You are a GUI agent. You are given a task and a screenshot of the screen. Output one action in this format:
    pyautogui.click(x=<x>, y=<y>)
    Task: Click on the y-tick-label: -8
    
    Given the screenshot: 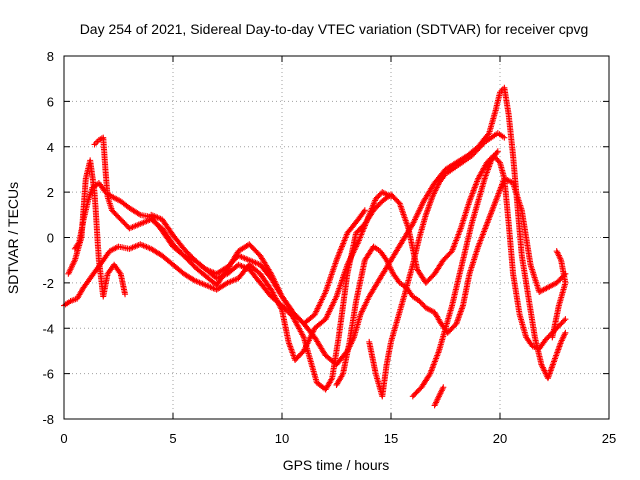 What is the action you would take?
    pyautogui.click(x=48, y=419)
    